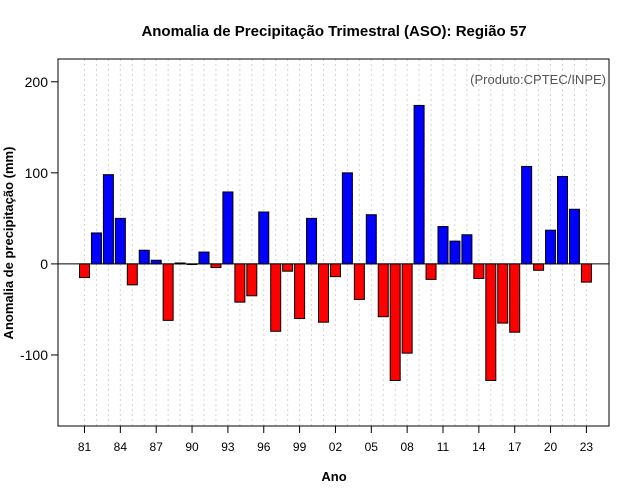  Describe the element at coordinates (120, 241) in the screenshot. I see `bar-1984` at that location.